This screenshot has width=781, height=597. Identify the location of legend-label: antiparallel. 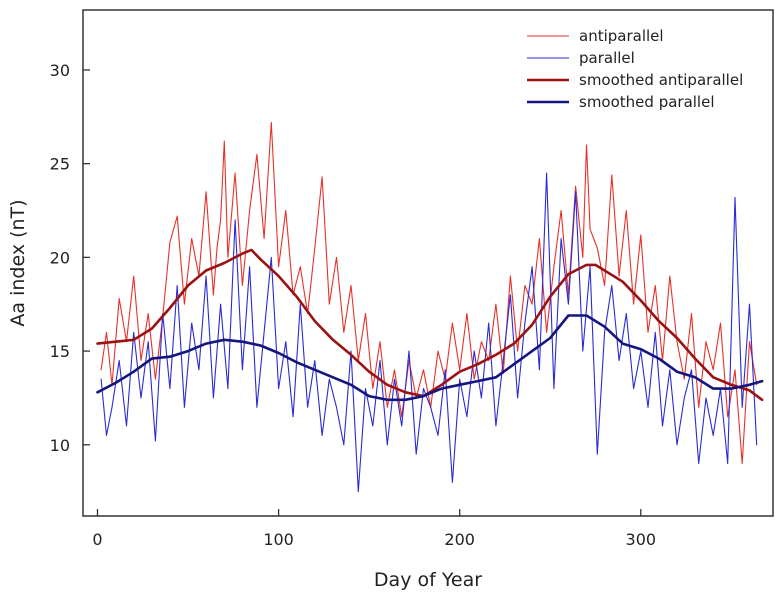
(621, 36).